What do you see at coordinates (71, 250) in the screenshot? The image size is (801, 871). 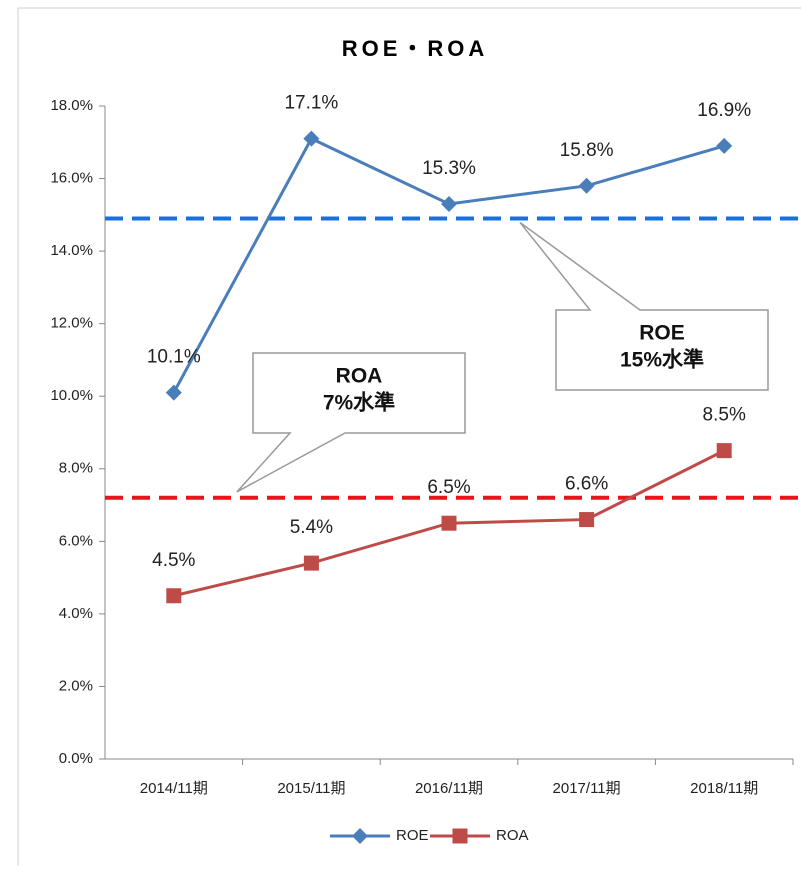 I see `y-tick-label: 14.0%` at bounding box center [71, 250].